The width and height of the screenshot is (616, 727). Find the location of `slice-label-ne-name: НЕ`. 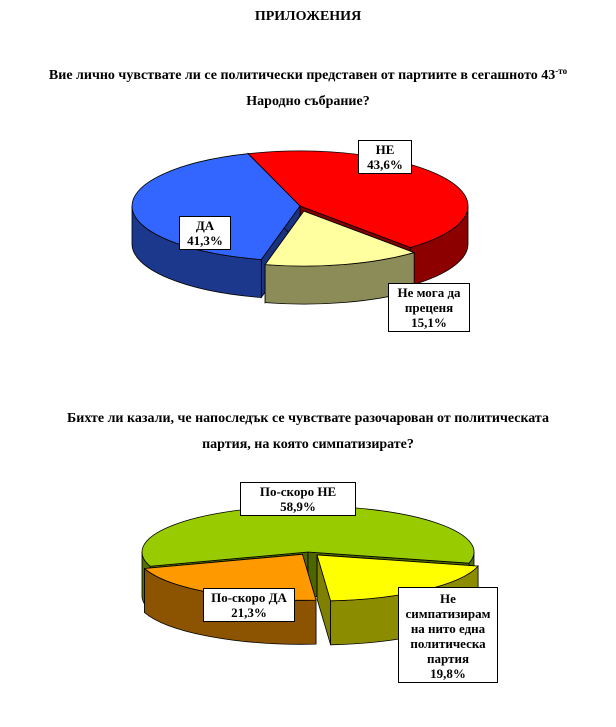

slice-label-ne-name: НЕ is located at coordinates (385, 149).